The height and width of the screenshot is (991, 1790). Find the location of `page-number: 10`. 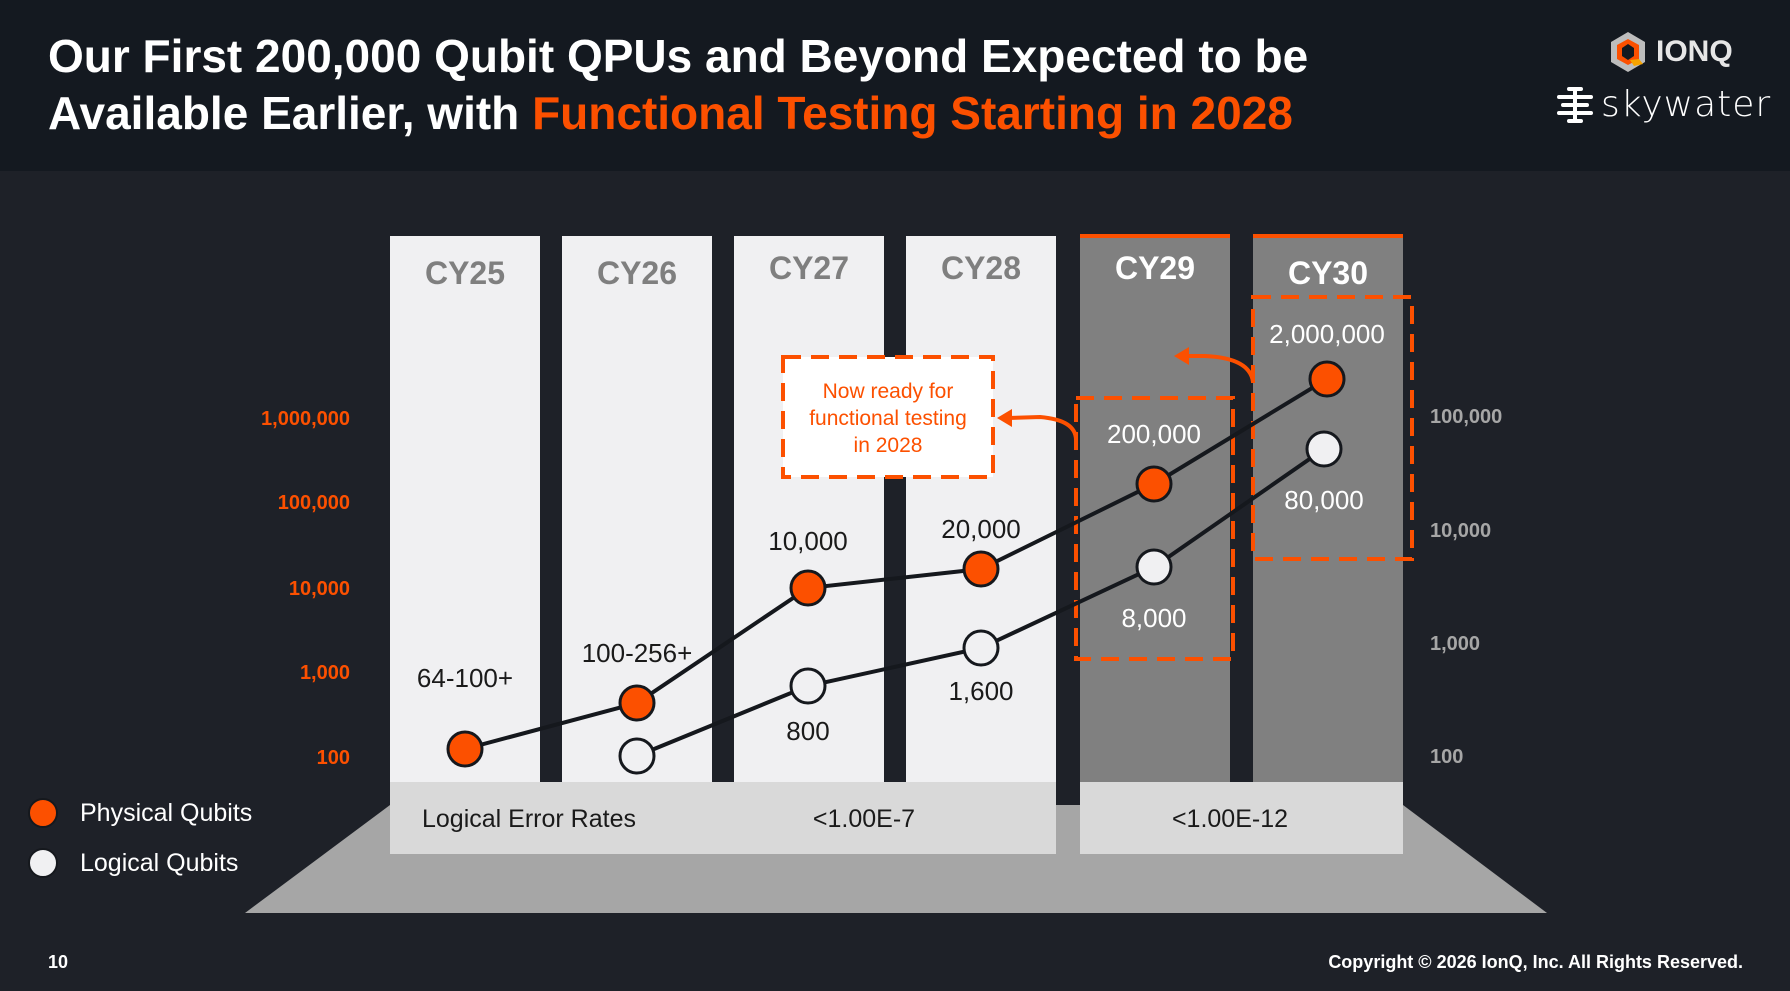

page-number: 10 is located at coordinates (58, 962).